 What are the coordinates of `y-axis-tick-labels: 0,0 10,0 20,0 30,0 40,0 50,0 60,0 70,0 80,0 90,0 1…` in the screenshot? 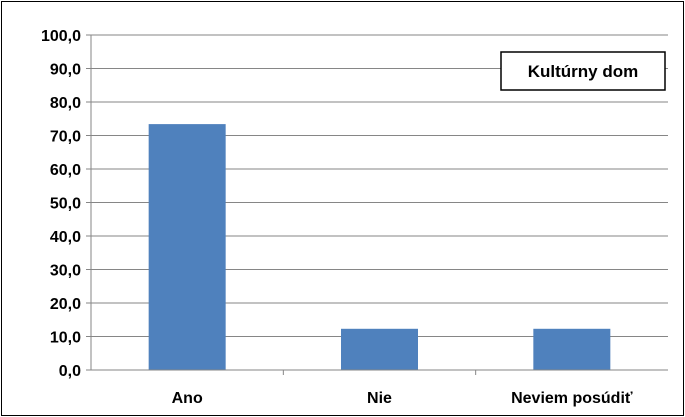 It's located at (61, 204).